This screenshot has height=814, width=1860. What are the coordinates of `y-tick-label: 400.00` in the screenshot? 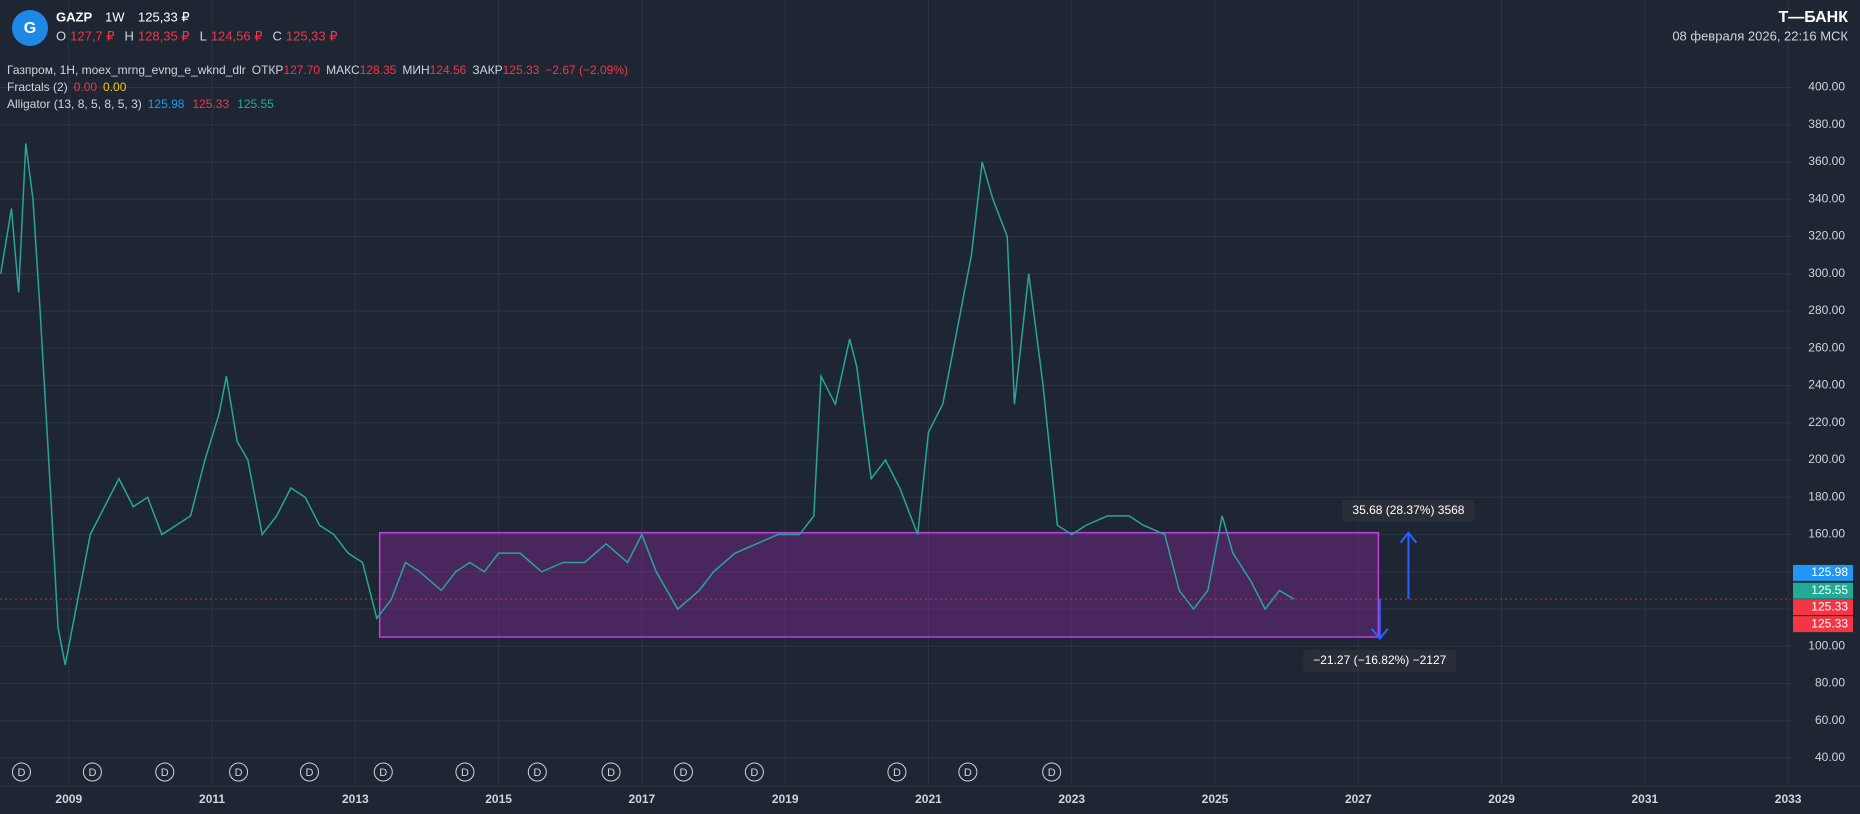 It's located at (1826, 87).